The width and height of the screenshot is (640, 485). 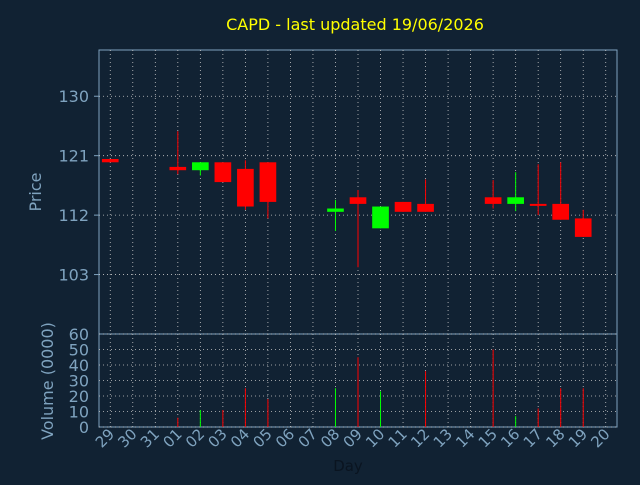 What do you see at coordinates (79, 334) in the screenshot?
I see `volume-tick-label: 60` at bounding box center [79, 334].